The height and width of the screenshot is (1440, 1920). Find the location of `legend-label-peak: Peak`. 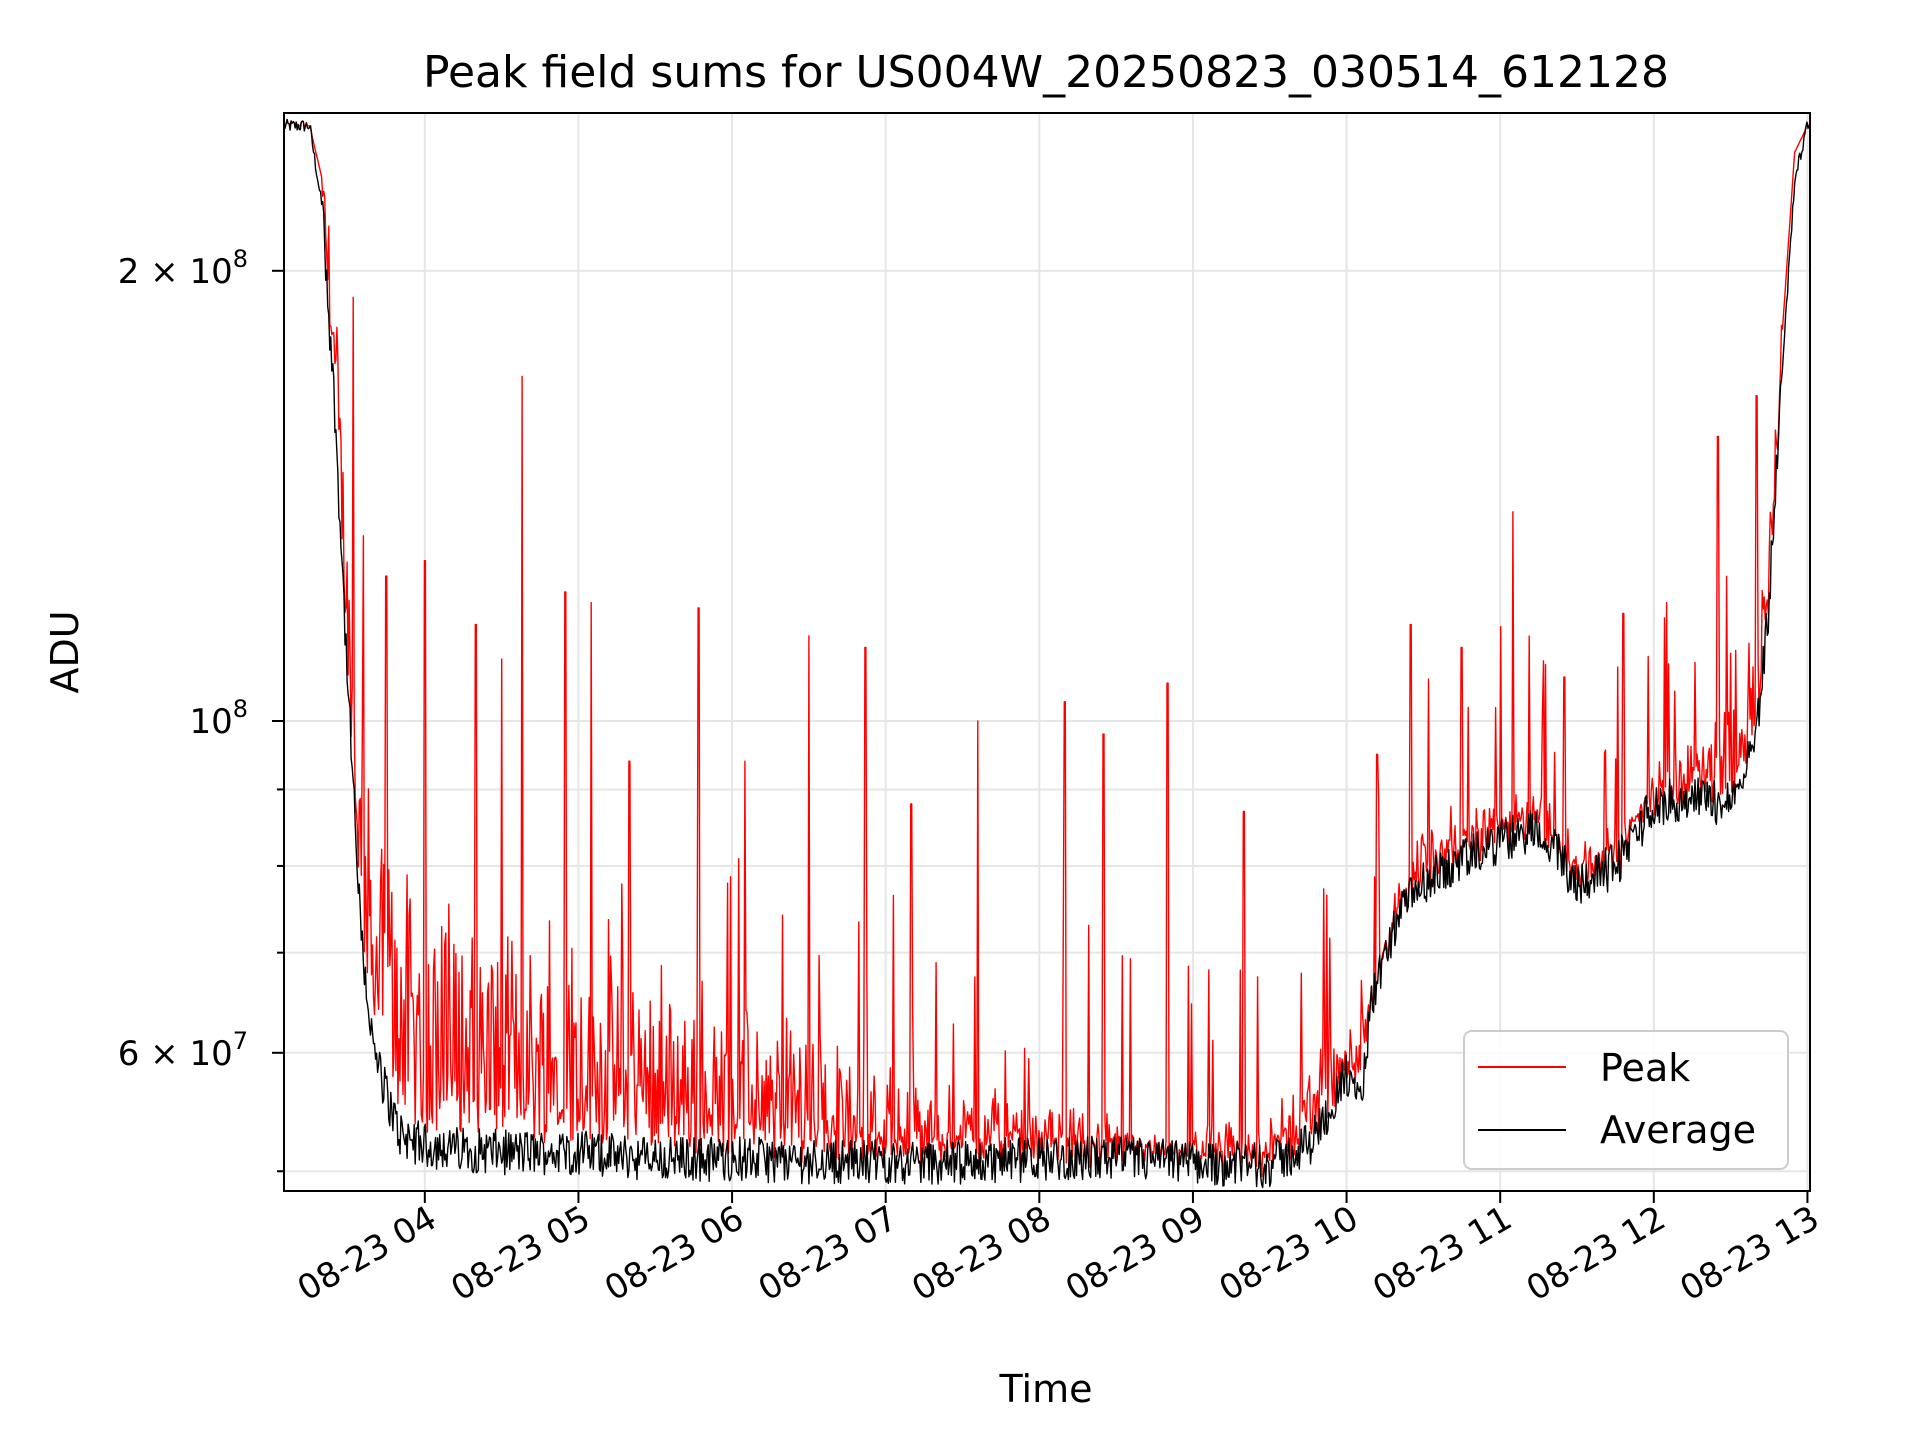

legend-label-peak: Peak is located at coordinates (1645, 1068).